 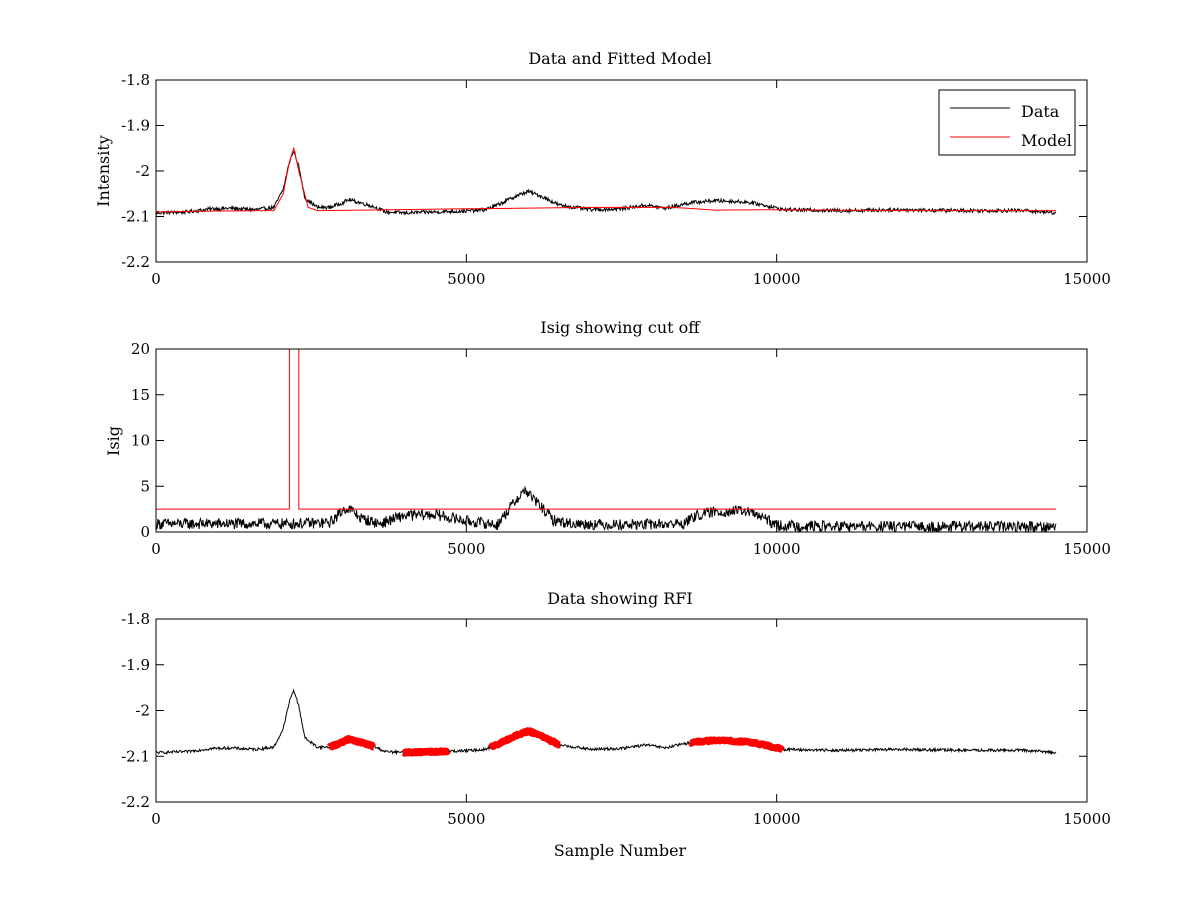 I want to click on series-line-isig, so click(x=606, y=508).